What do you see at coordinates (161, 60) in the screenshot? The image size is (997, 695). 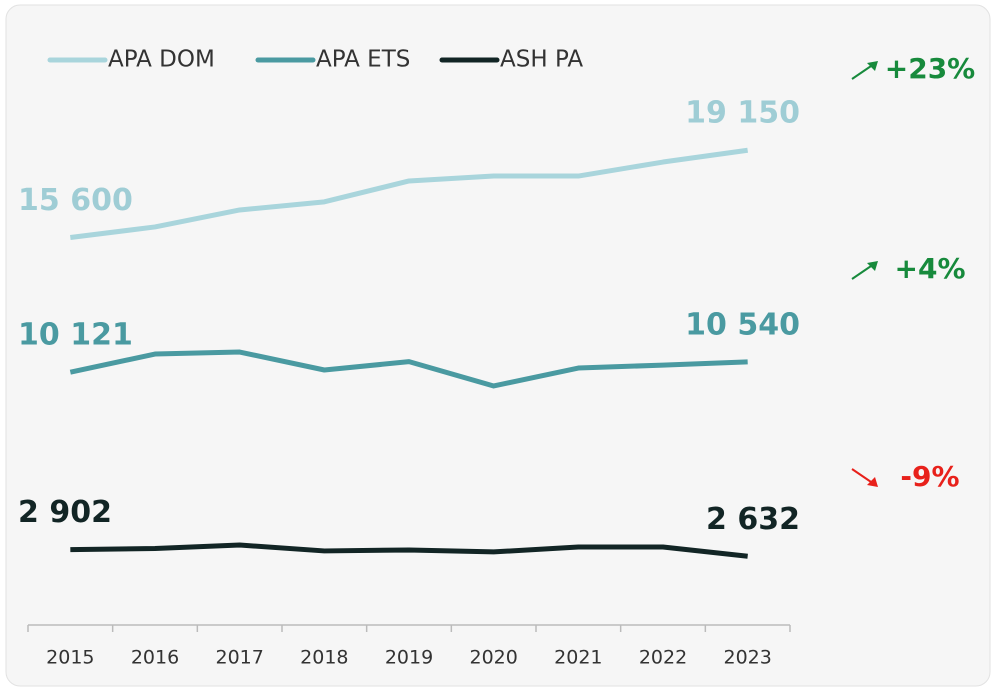 I see `legend-label: APA DOM` at bounding box center [161, 60].